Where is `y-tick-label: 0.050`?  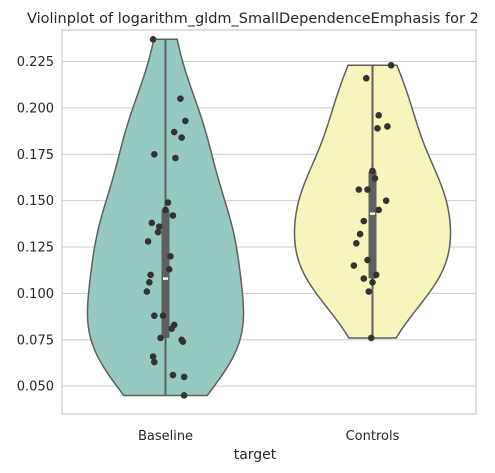
y-tick-label: 0.050 is located at coordinates (35, 387).